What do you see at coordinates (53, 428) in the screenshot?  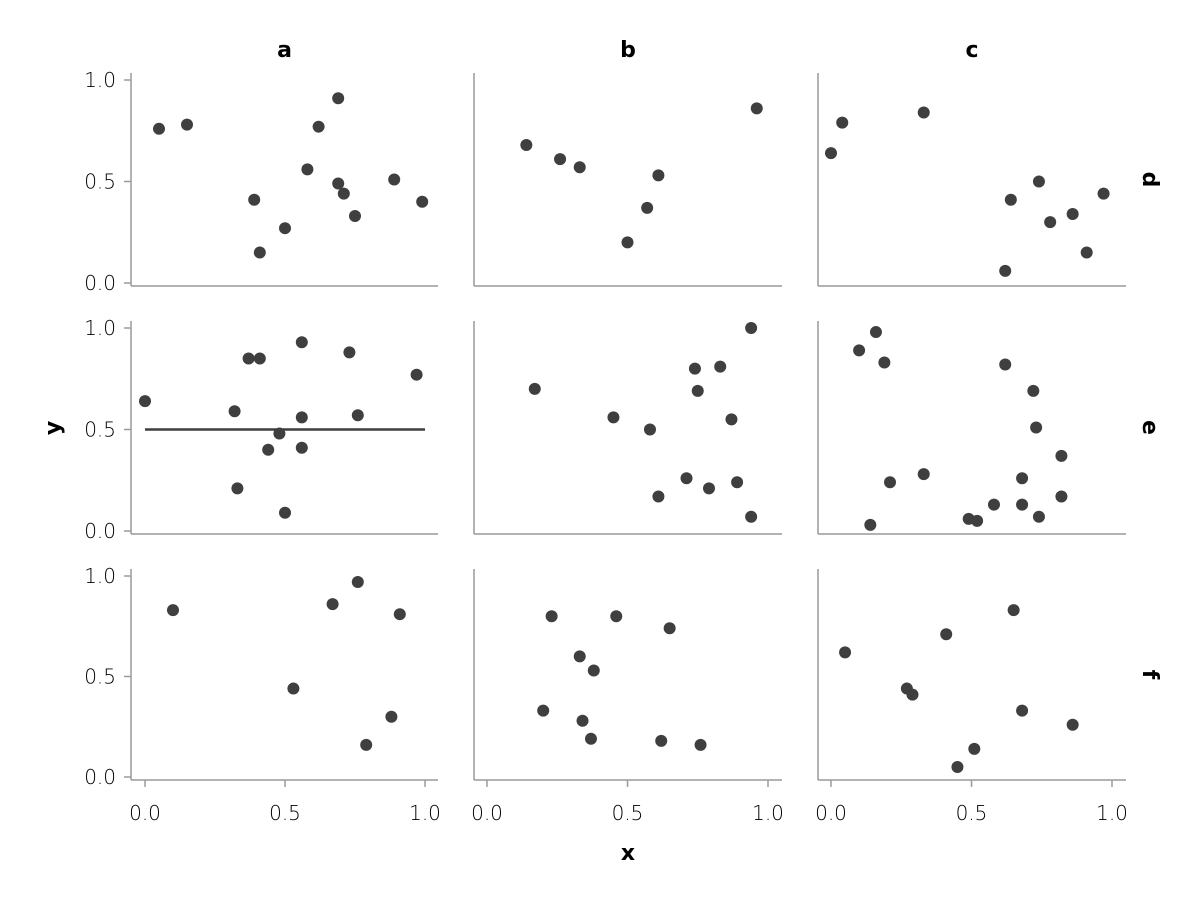 I see `y-axis-title: y` at bounding box center [53, 428].